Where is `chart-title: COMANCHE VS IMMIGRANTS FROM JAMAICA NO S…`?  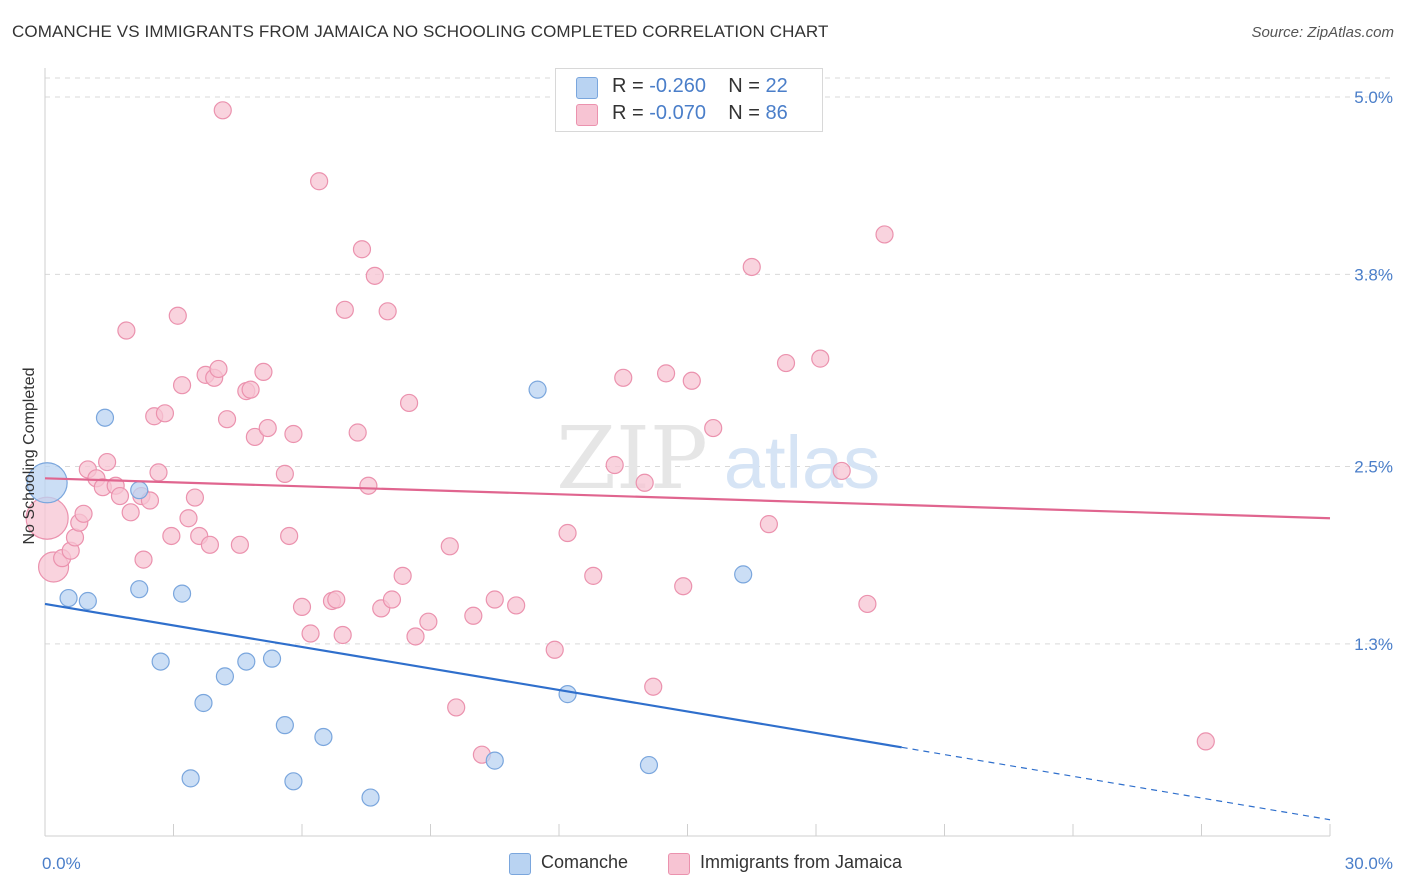 chart-title: COMANCHE VS IMMIGRANTS FROM JAMAICA NO S… is located at coordinates (420, 31).